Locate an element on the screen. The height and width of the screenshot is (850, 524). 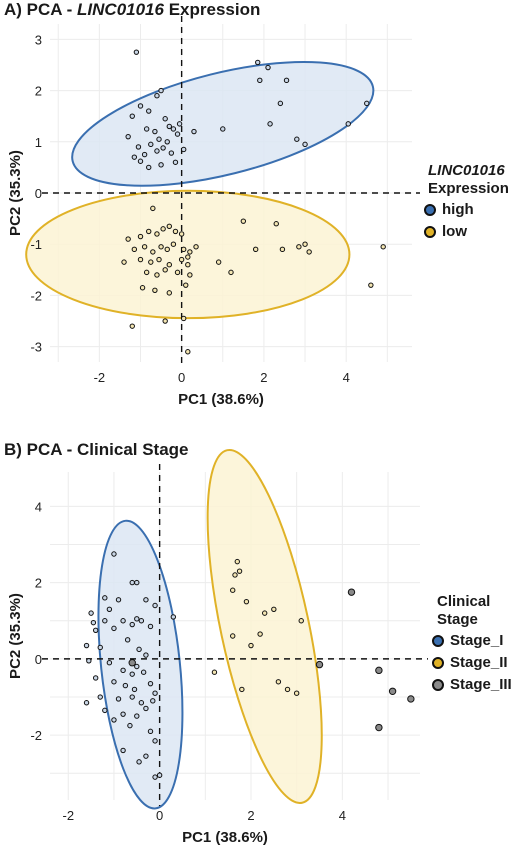
legend-b-title: Clinical Stage is located at coordinates (463, 611).